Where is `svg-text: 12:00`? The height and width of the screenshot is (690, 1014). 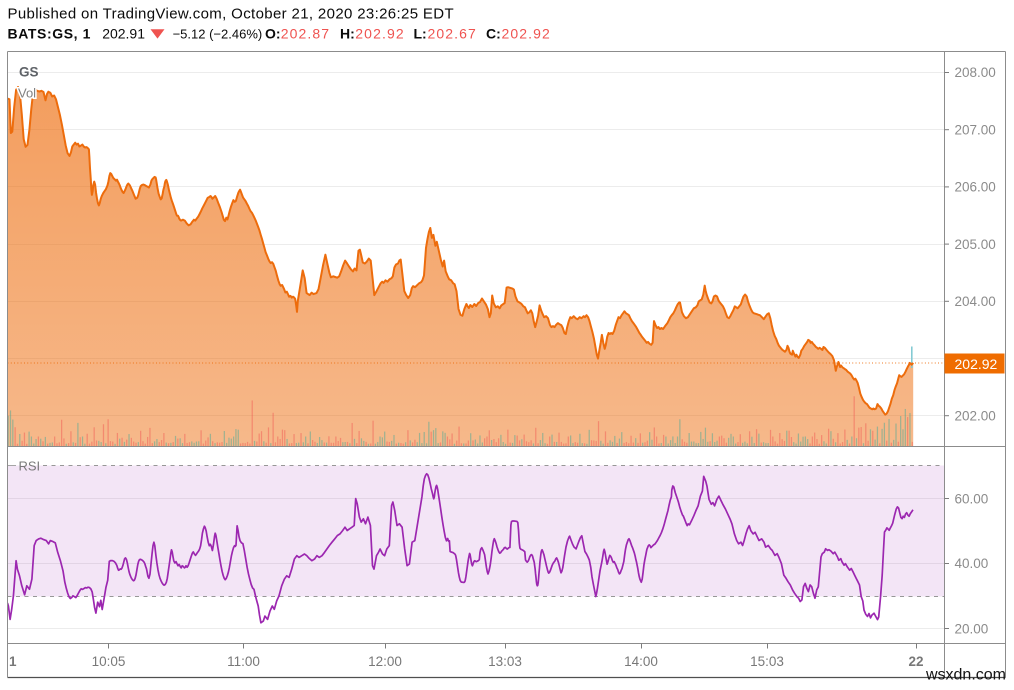
svg-text: 12:00 is located at coordinates (385, 661).